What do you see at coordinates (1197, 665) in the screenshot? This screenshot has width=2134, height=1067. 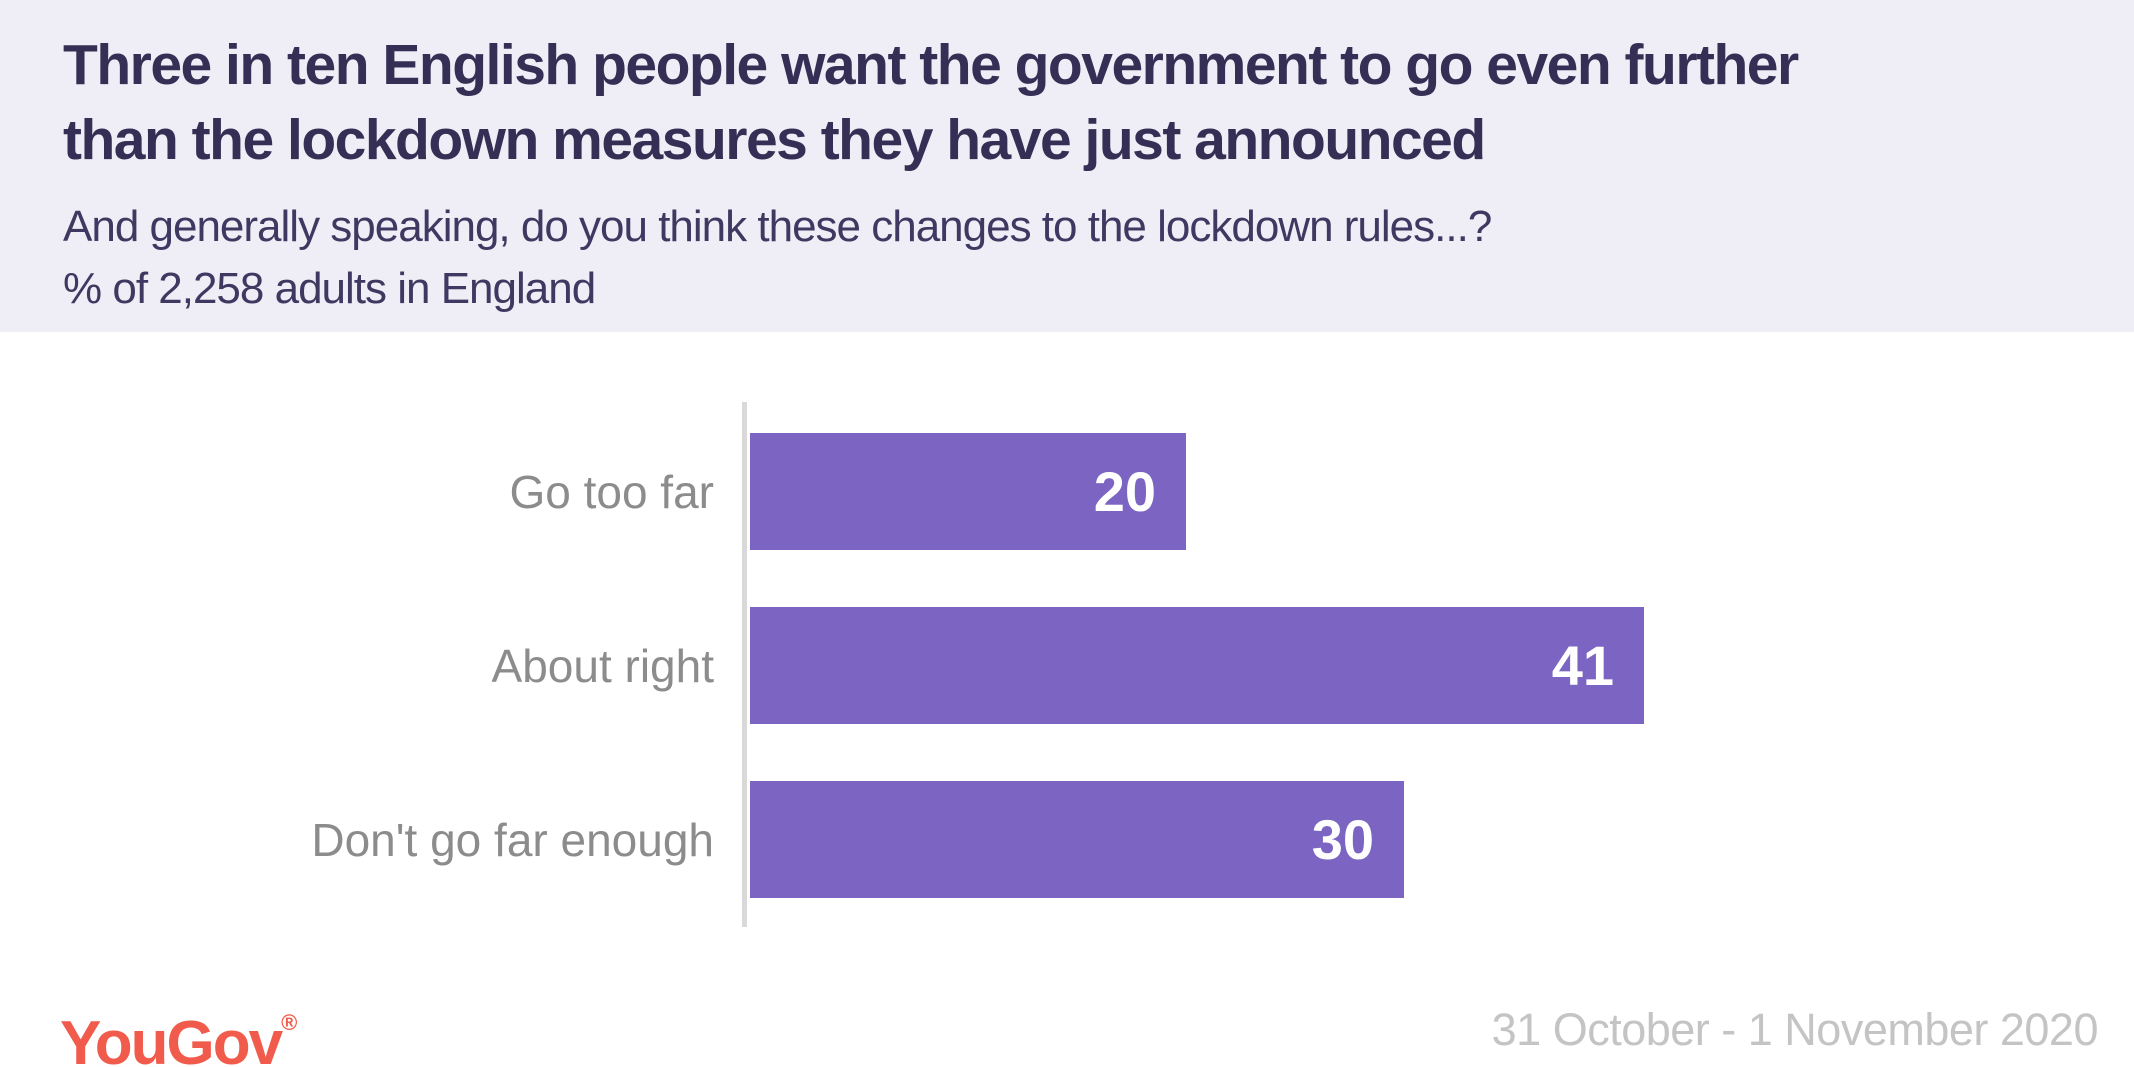 I see `bar-about-right: 41` at bounding box center [1197, 665].